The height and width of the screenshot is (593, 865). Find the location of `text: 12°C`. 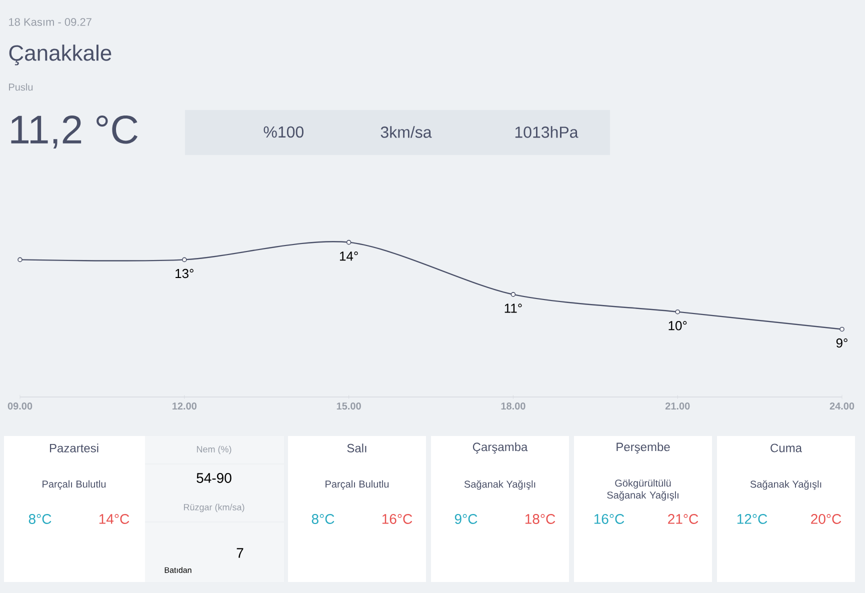

text: 12°C is located at coordinates (752, 519).